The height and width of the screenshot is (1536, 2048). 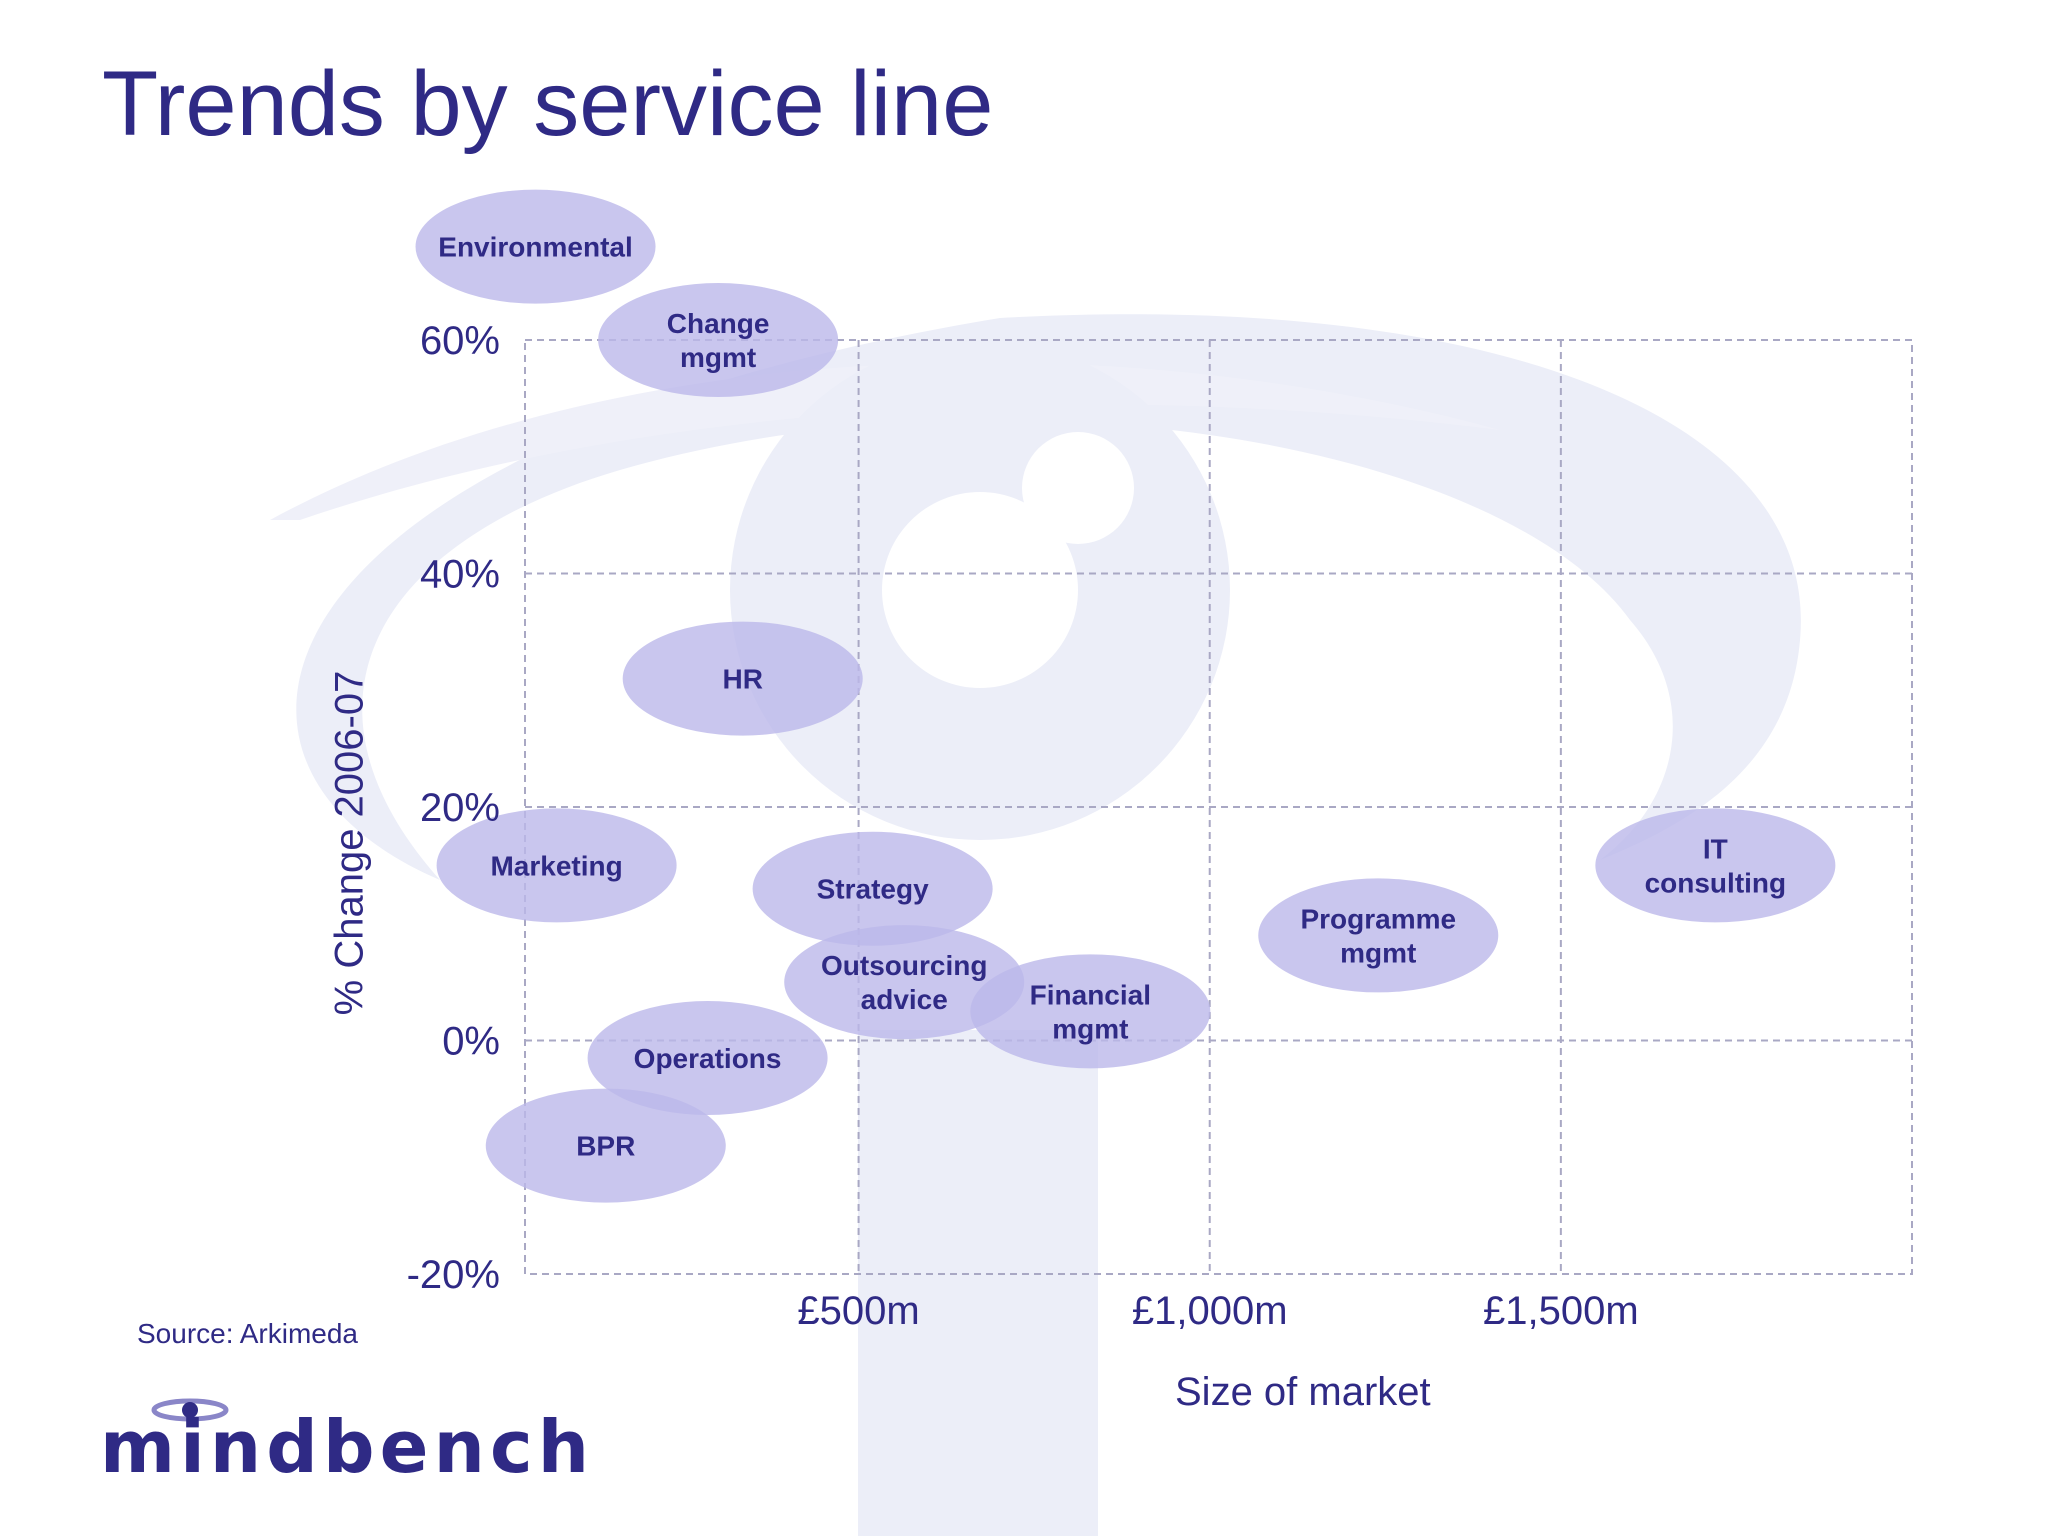 What do you see at coordinates (718, 323) in the screenshot?
I see `bubble-label: Change` at bounding box center [718, 323].